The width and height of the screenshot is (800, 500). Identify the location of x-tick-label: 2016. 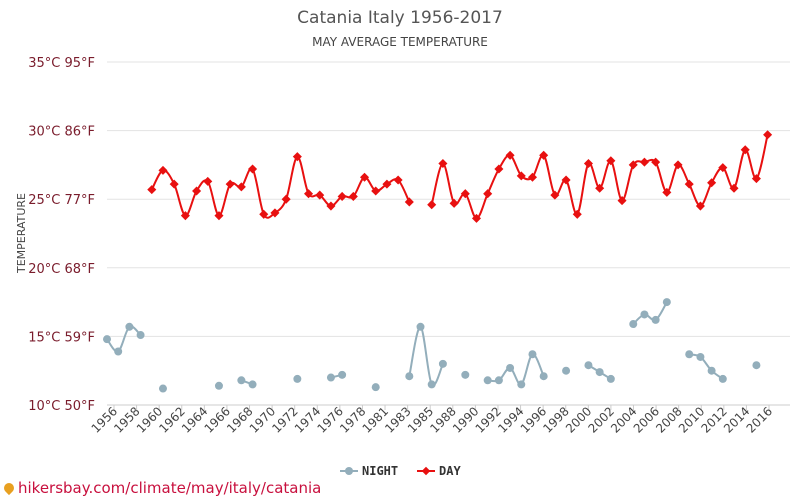
(759, 419).